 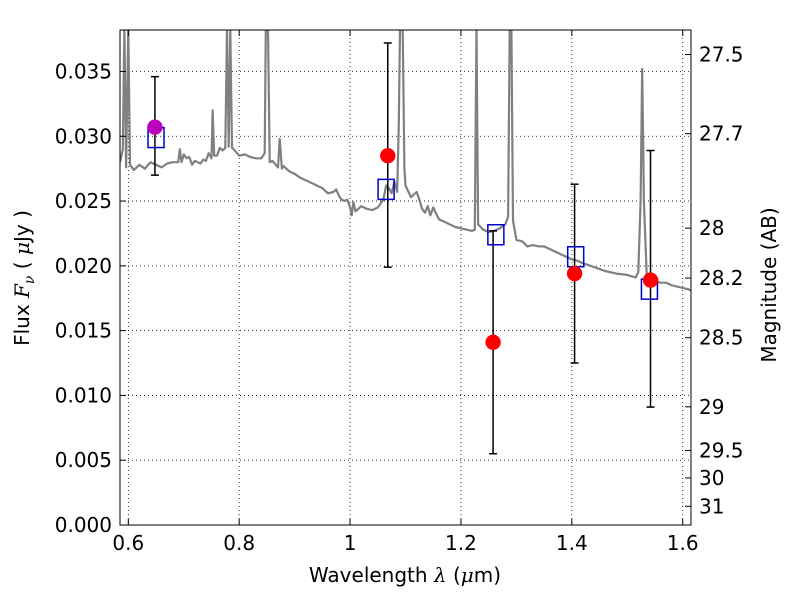 I want to click on x-tick-label: 0.6, so click(x=128, y=543).